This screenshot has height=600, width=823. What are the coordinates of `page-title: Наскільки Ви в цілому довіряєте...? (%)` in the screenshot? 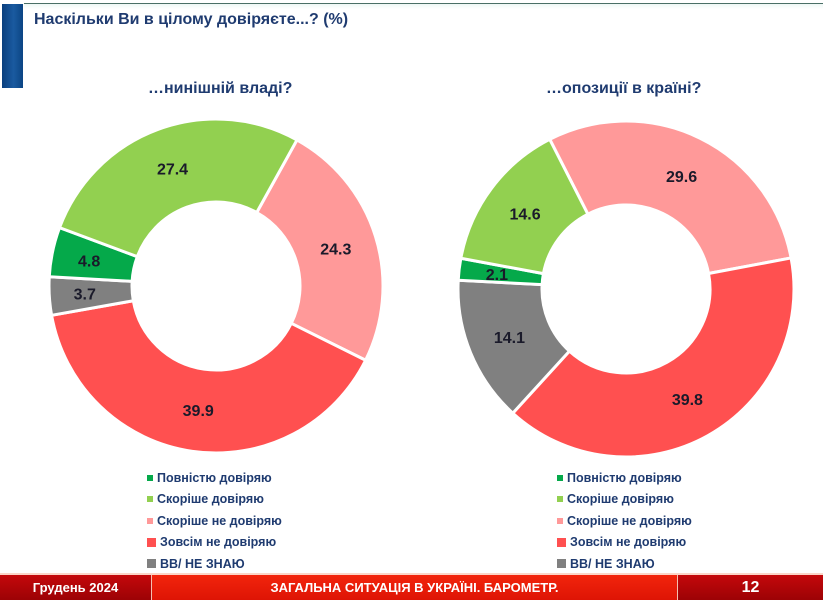 It's located at (191, 19).